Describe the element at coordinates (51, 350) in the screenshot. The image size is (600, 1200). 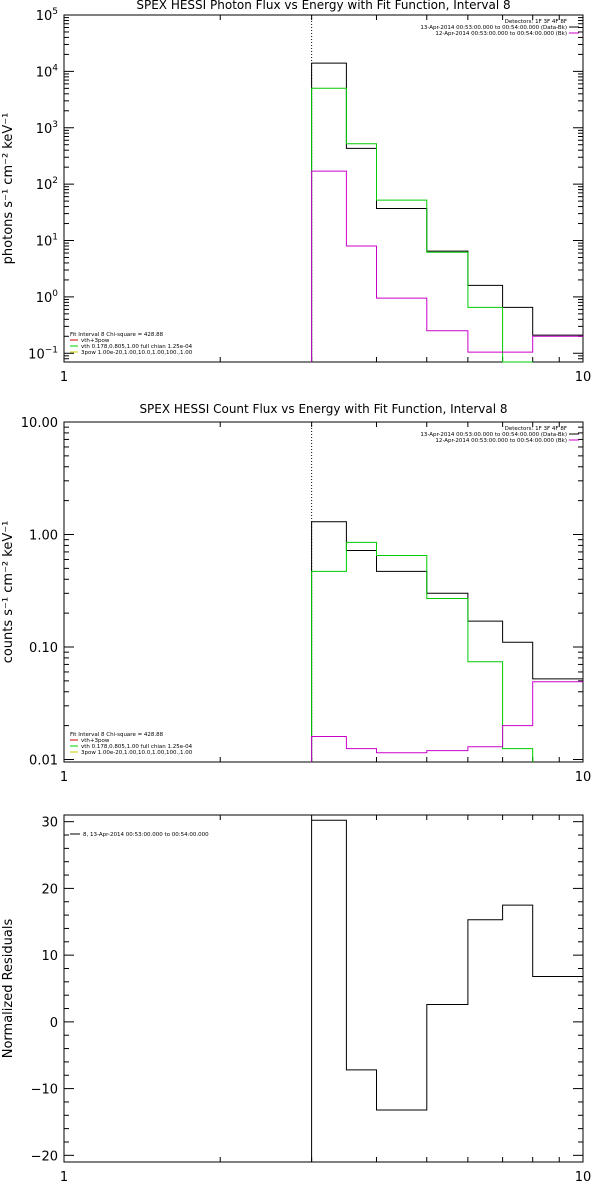
I see `y-tick-exponent: −1` at that location.